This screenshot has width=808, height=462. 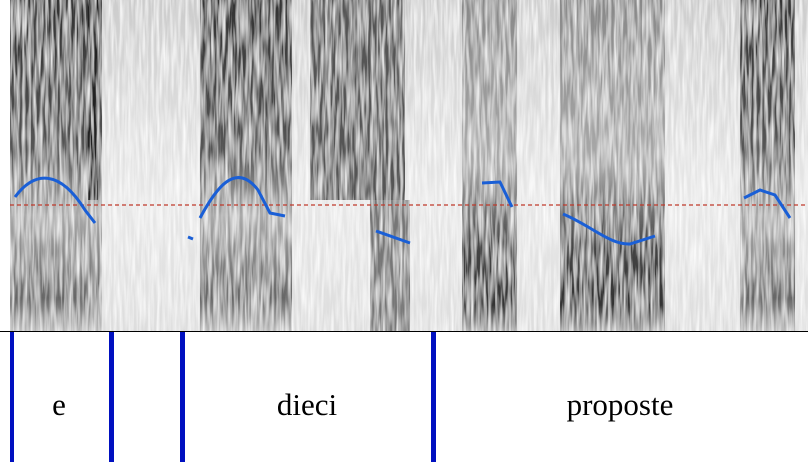 I want to click on pitch-contour, so click(x=402, y=211).